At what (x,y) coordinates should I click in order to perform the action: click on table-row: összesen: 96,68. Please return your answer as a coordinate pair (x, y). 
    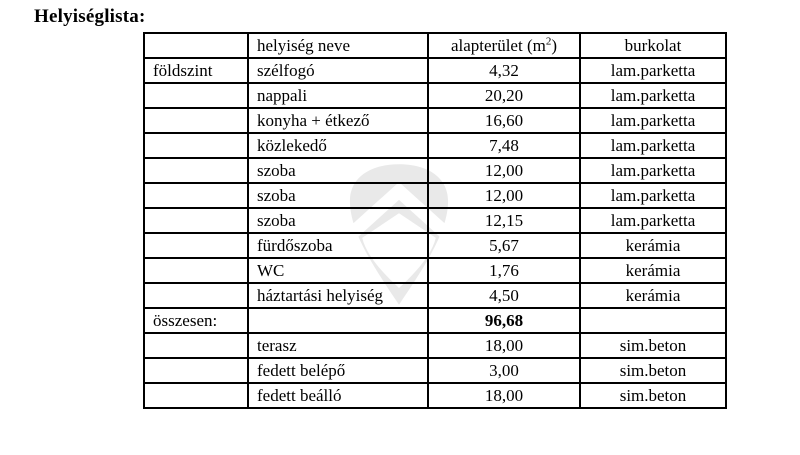
    Looking at the image, I should click on (435, 320).